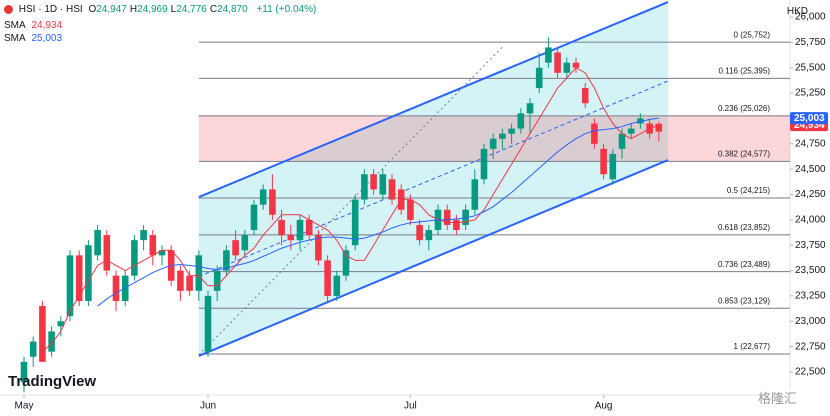 This screenshot has width=830, height=416. Describe the element at coordinates (169, 9) in the screenshot. I see `ohlc-fields: O24,947 H24,969 L24,776 C24,870` at that location.